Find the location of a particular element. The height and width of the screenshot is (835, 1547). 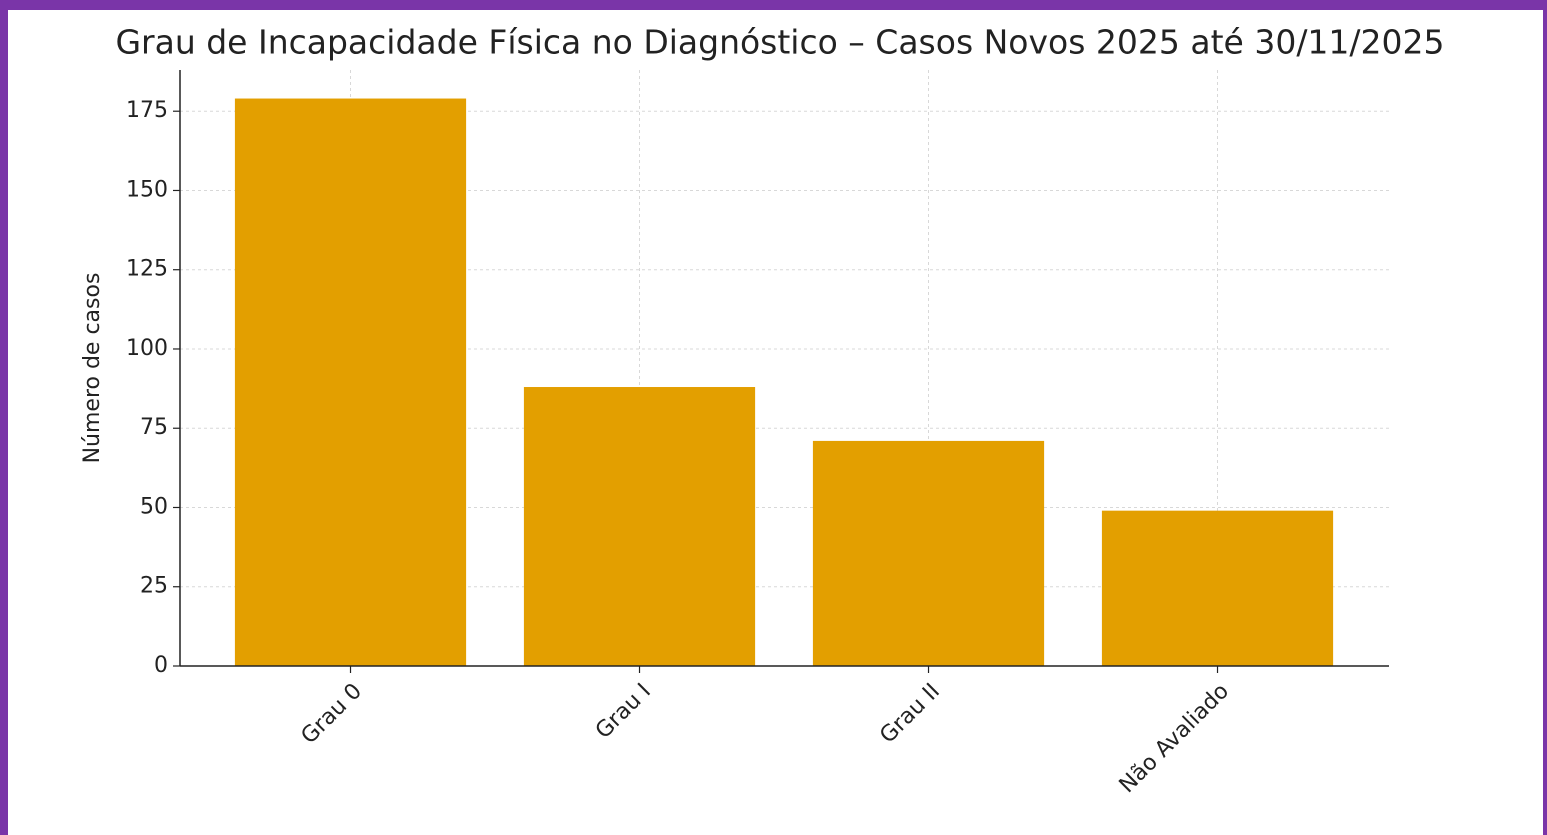

y-tick-label: 125 is located at coordinates (147, 269).